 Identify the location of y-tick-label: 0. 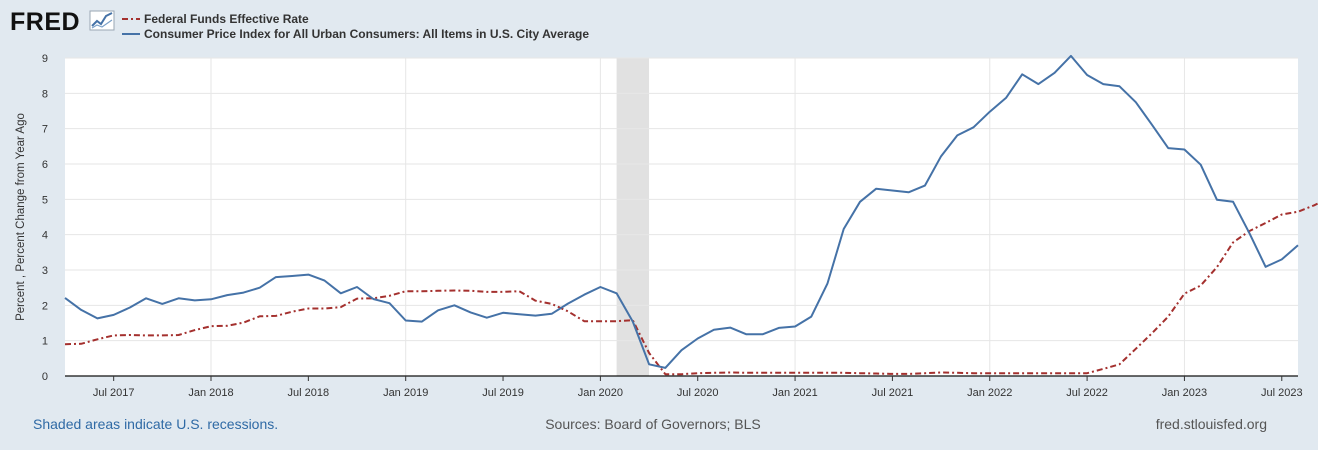
(45, 377).